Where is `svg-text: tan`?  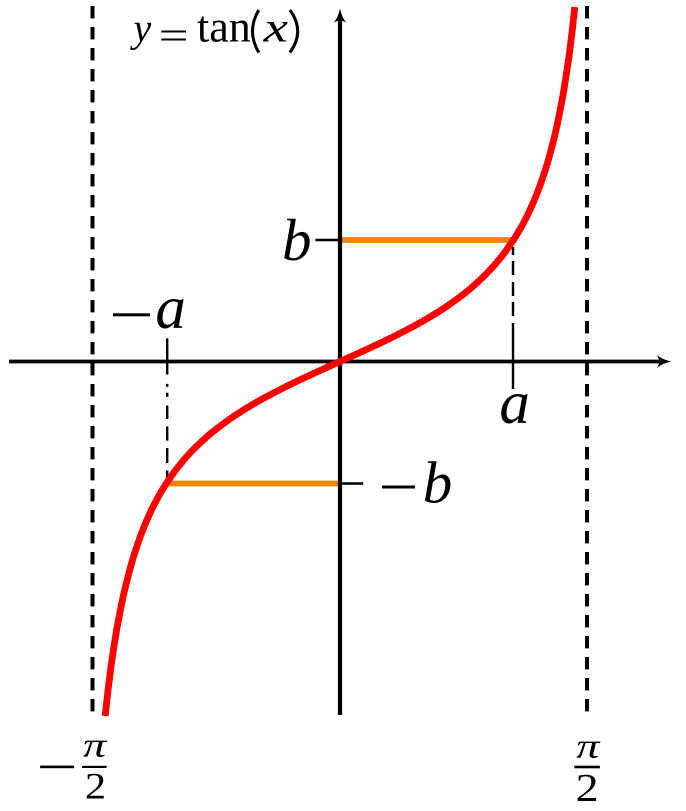
svg-text: tan is located at coordinates (224, 27).